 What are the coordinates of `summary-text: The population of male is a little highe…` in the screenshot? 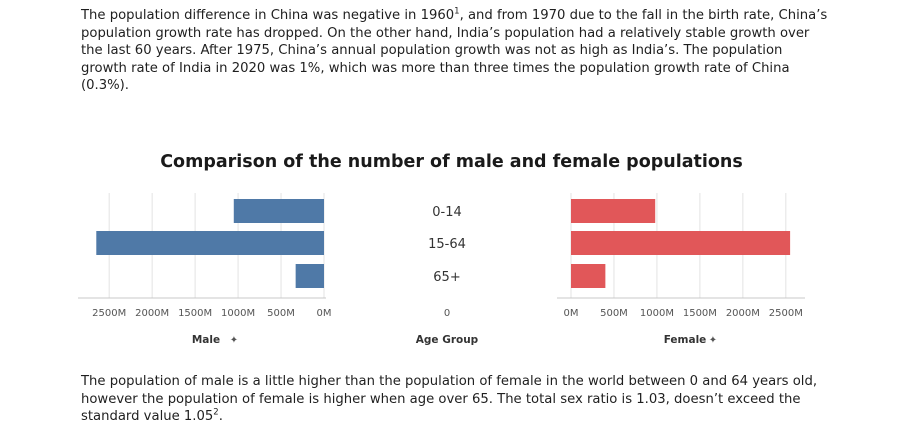 It's located at (449, 399).